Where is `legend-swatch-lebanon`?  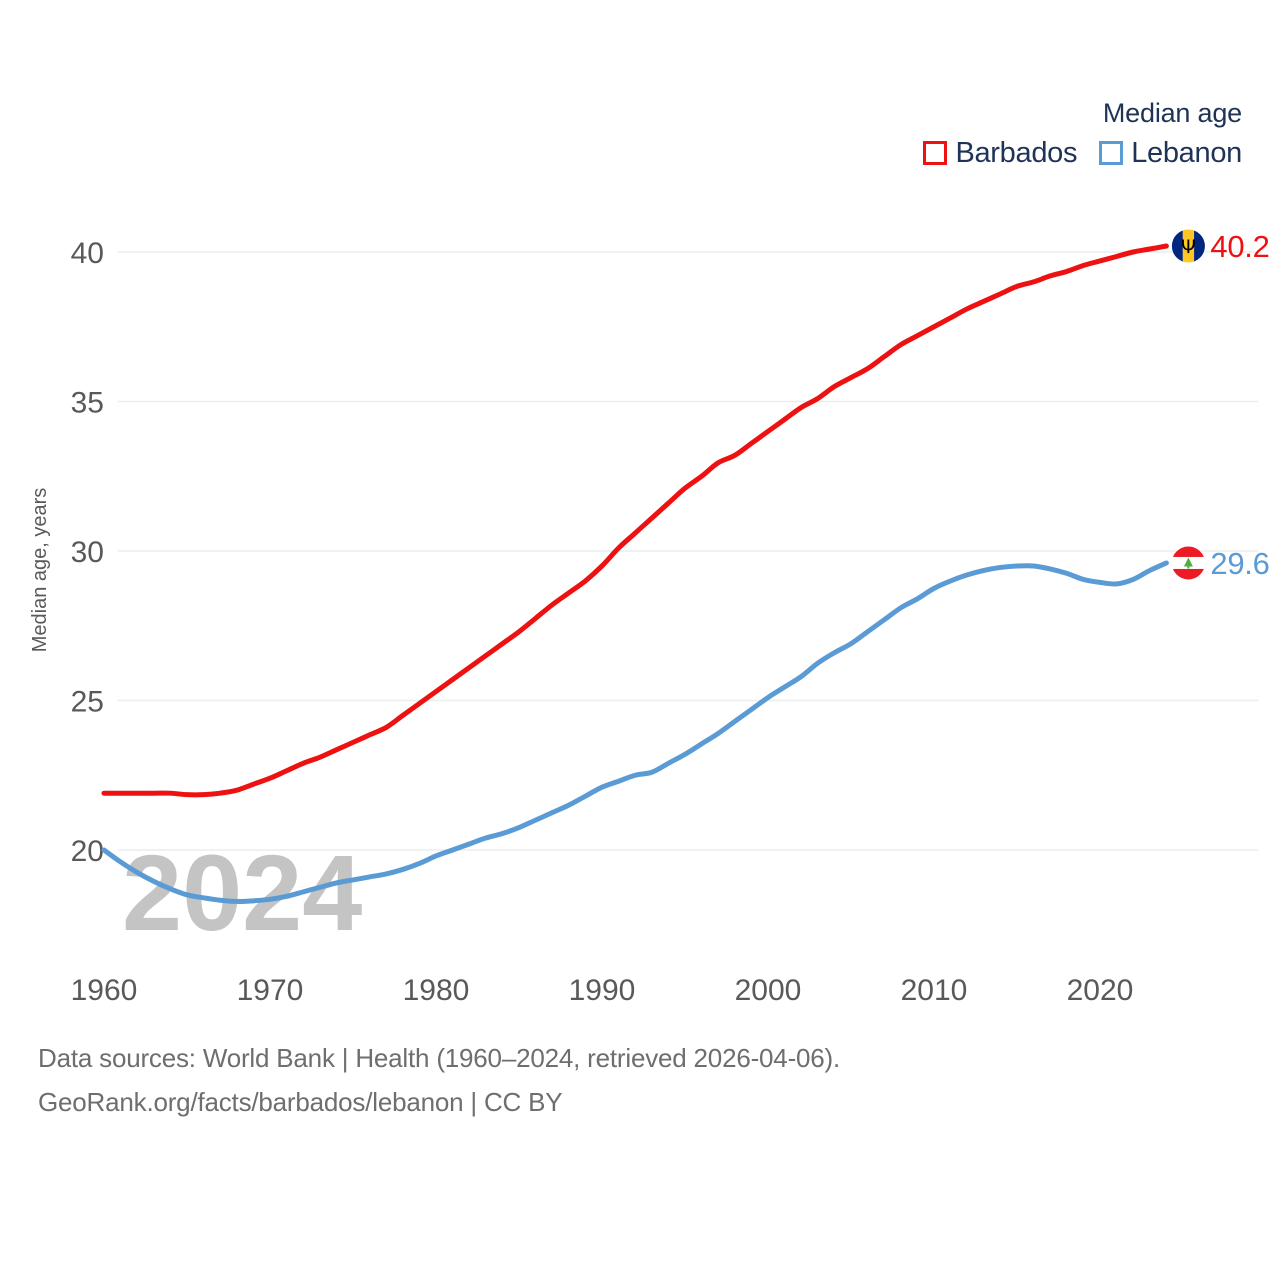 legend-swatch-lebanon is located at coordinates (1111, 153).